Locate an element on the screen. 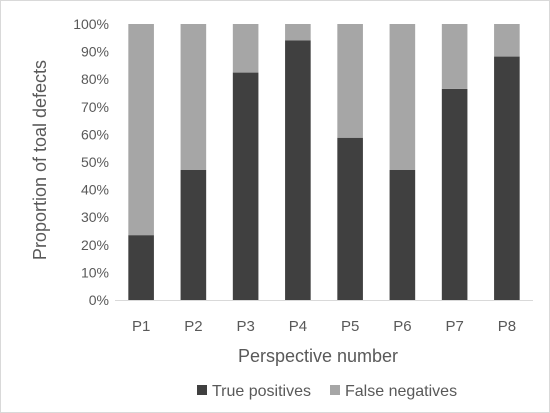  legend: True positives False negatives is located at coordinates (327, 391).